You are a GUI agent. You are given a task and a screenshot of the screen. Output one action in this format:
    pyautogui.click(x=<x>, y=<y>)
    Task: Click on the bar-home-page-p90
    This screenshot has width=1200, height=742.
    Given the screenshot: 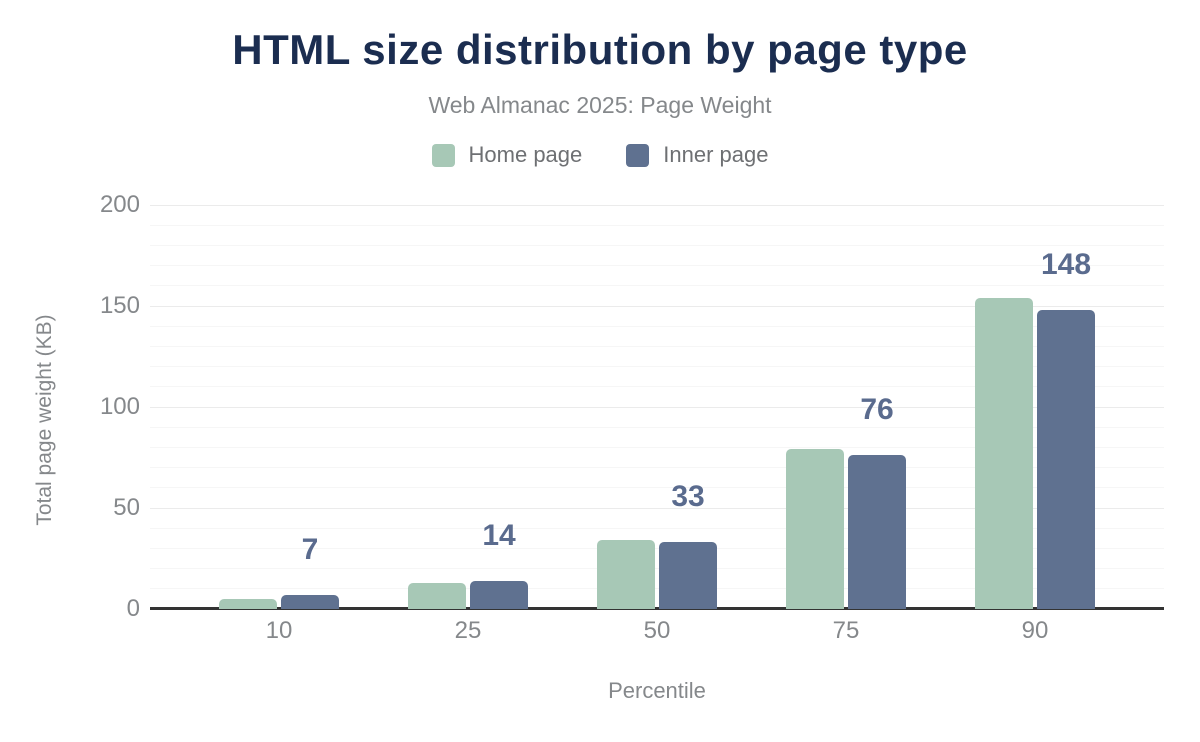 What is the action you would take?
    pyautogui.click(x=1004, y=453)
    